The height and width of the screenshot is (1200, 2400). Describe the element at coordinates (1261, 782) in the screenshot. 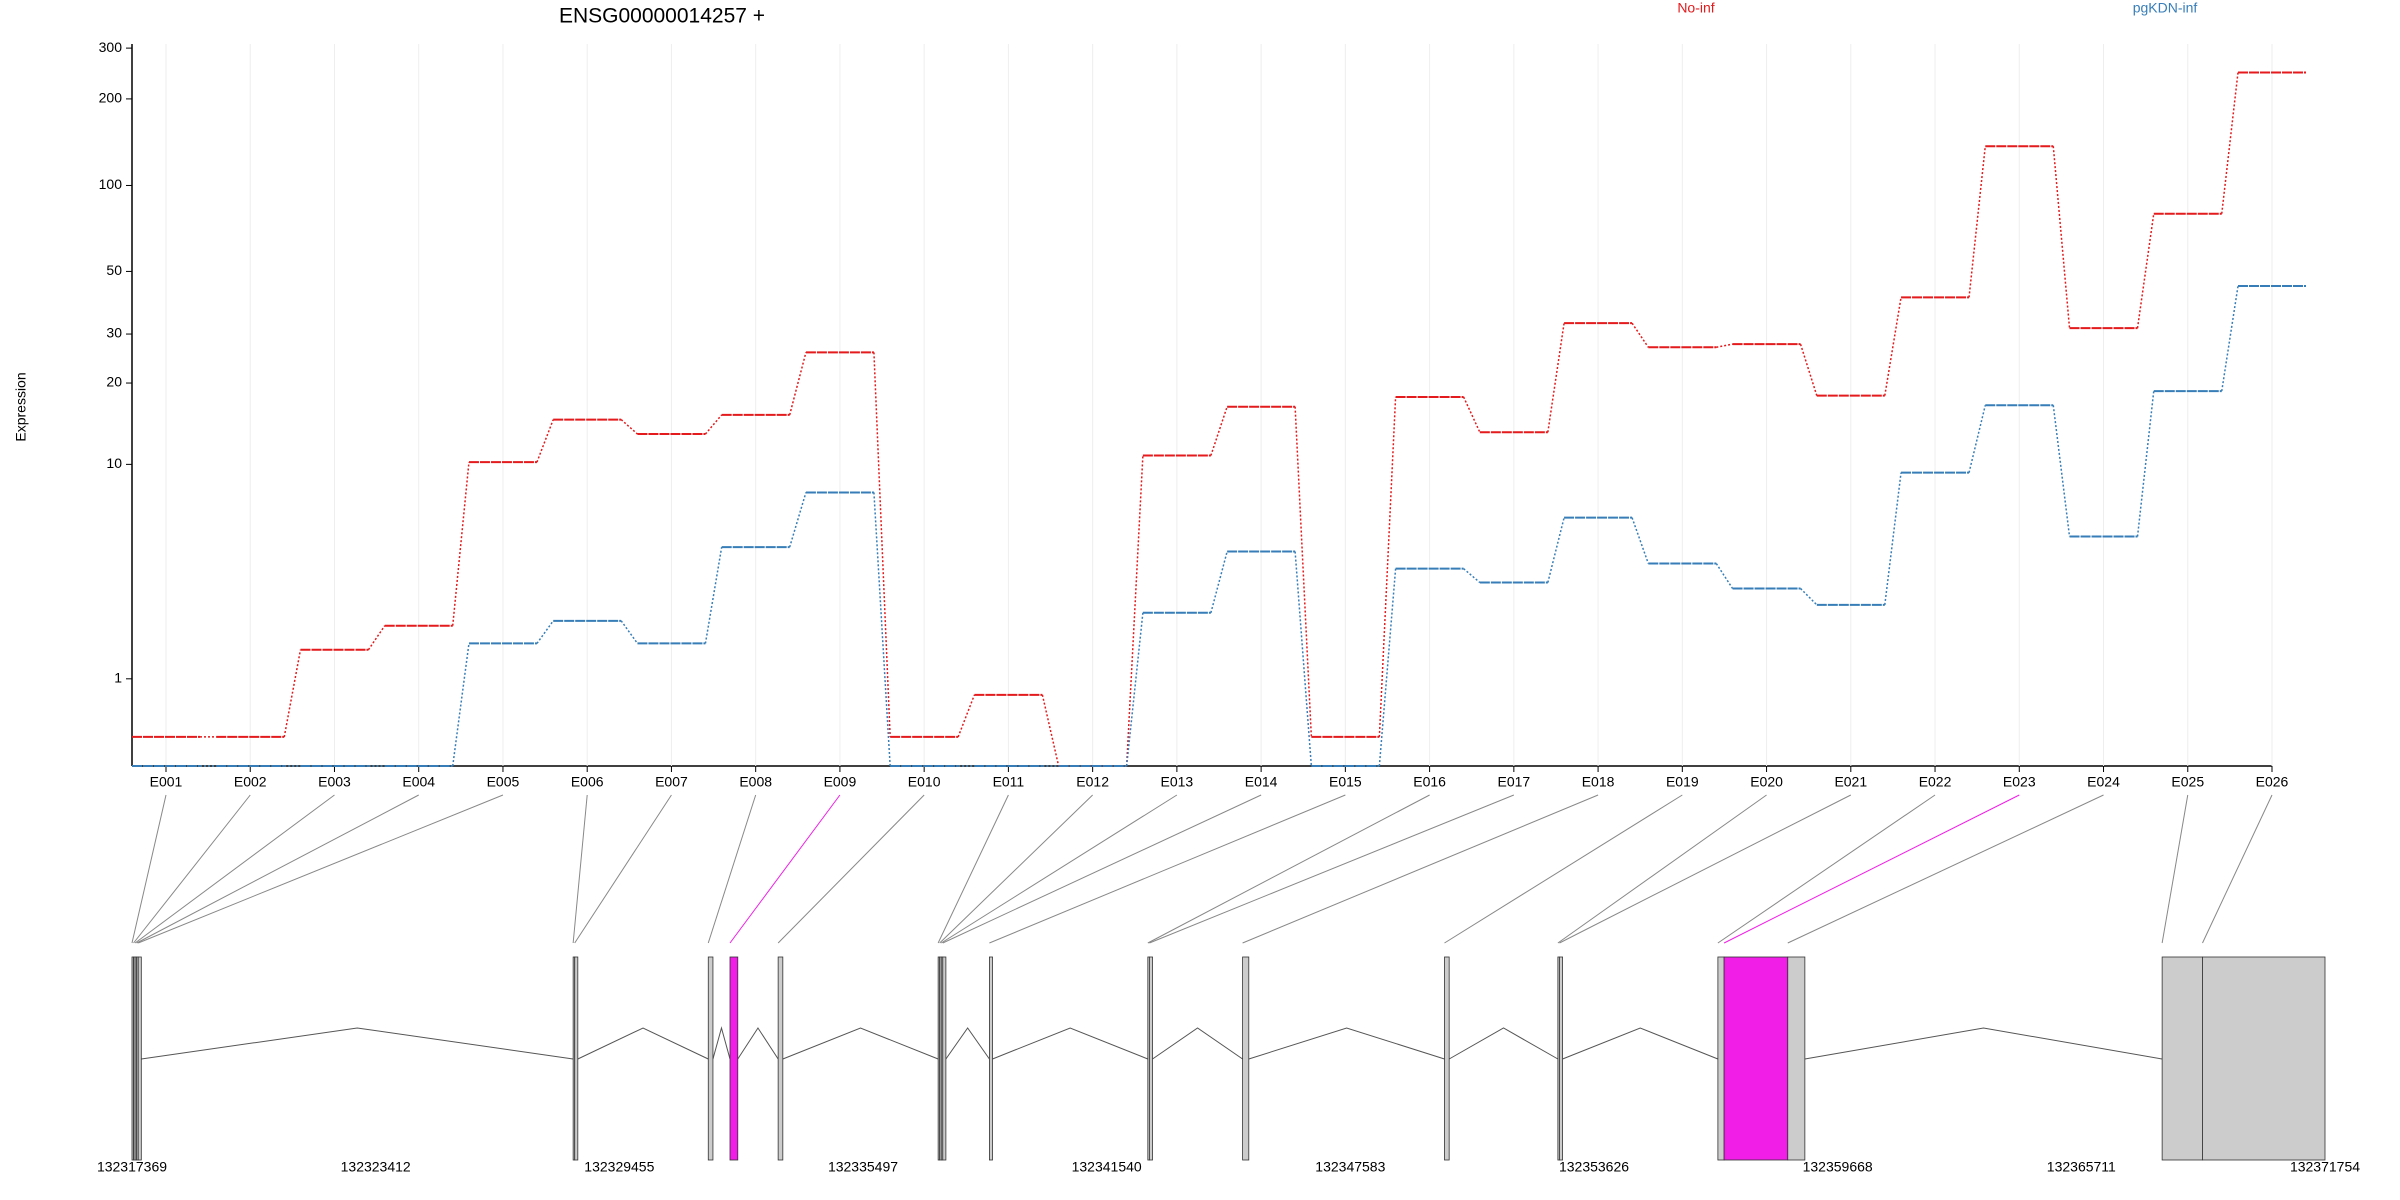

I see `x-tick-label: E014` at that location.